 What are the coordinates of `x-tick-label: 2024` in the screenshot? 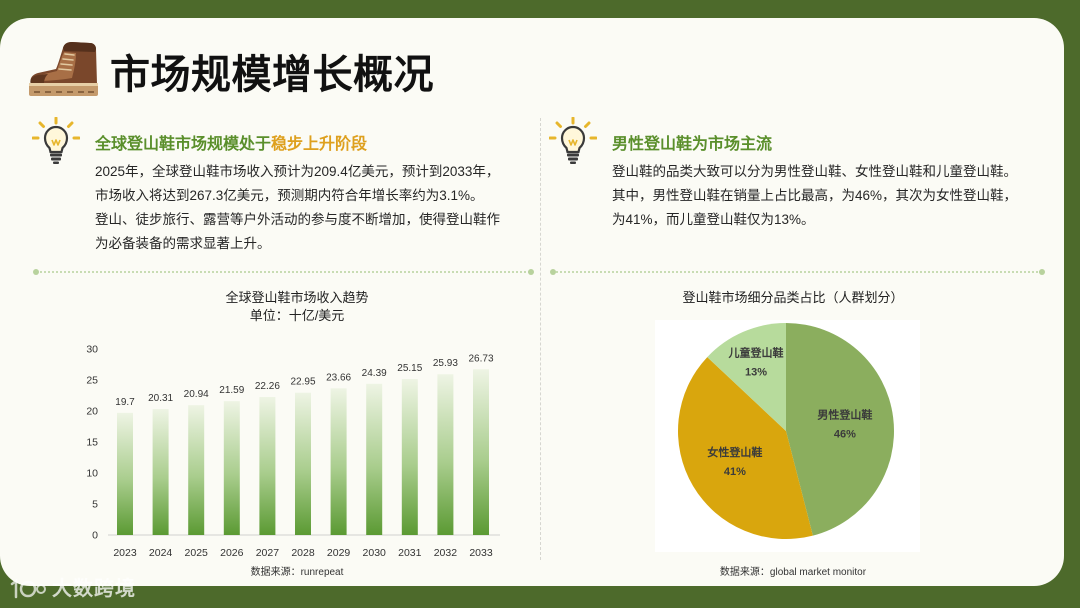 It's located at (161, 553).